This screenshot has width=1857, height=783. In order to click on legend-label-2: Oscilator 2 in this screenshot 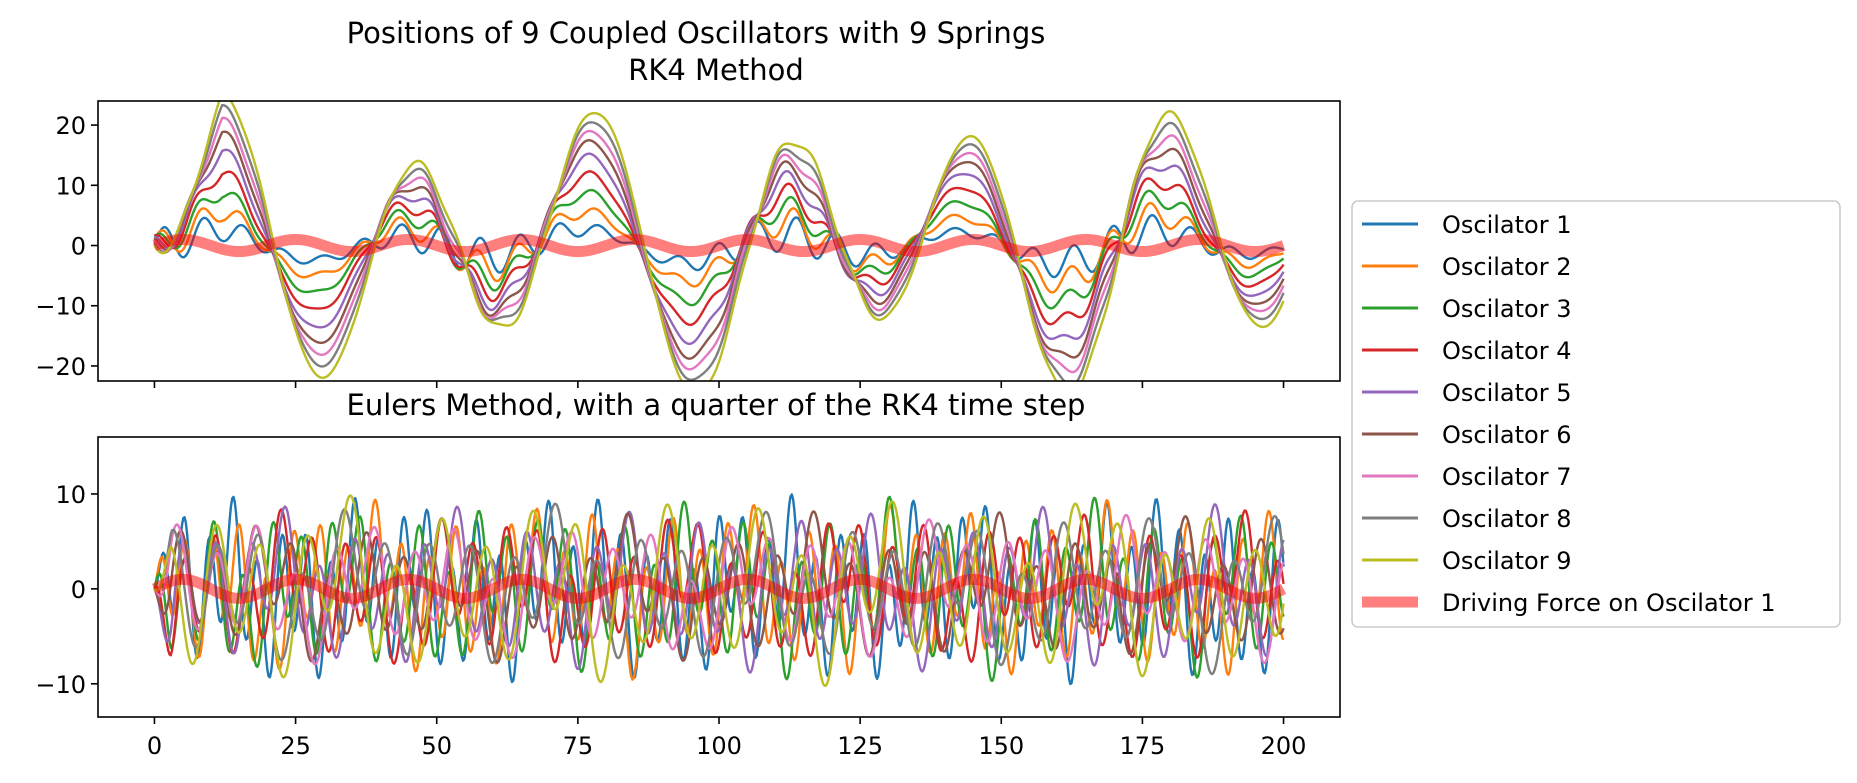, I will do `click(1507, 267)`.